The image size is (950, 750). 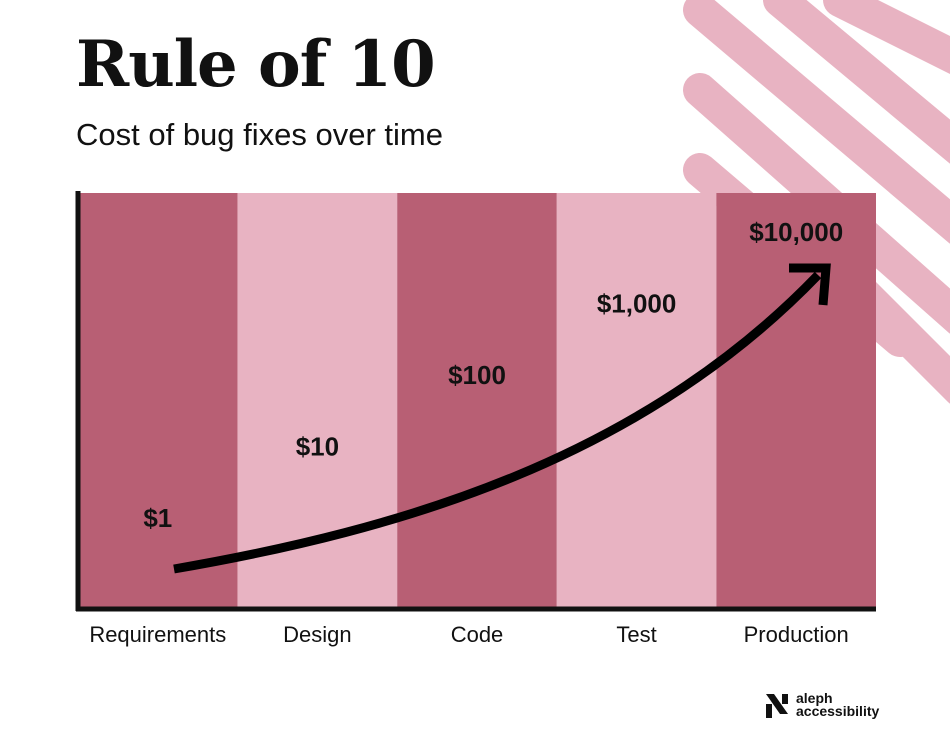 What do you see at coordinates (256, 64) in the screenshot?
I see `page-title: Rule of 10` at bounding box center [256, 64].